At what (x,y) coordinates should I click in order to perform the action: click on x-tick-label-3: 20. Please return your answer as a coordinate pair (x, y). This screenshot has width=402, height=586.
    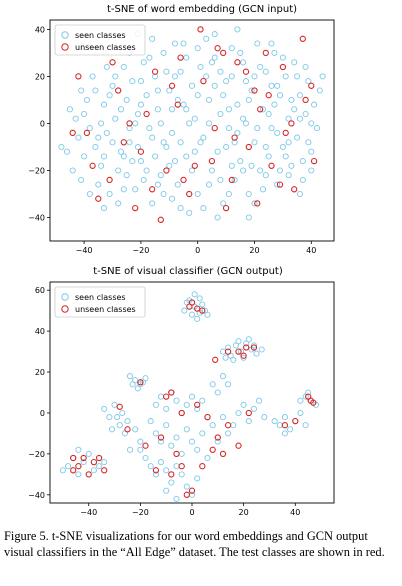
    Looking at the image, I should click on (244, 512).